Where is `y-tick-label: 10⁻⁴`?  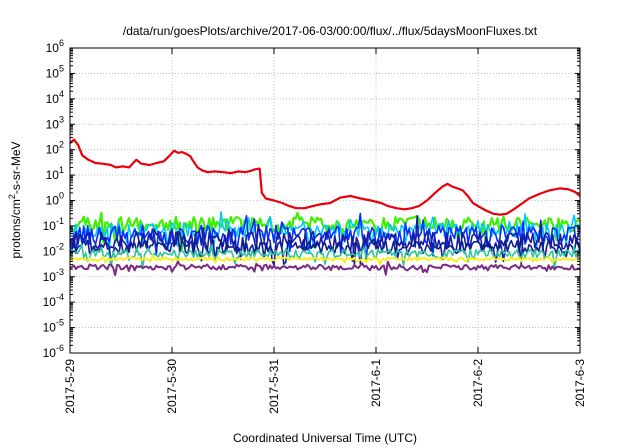
y-tick-label: 10⁻⁴ is located at coordinates (53, 300).